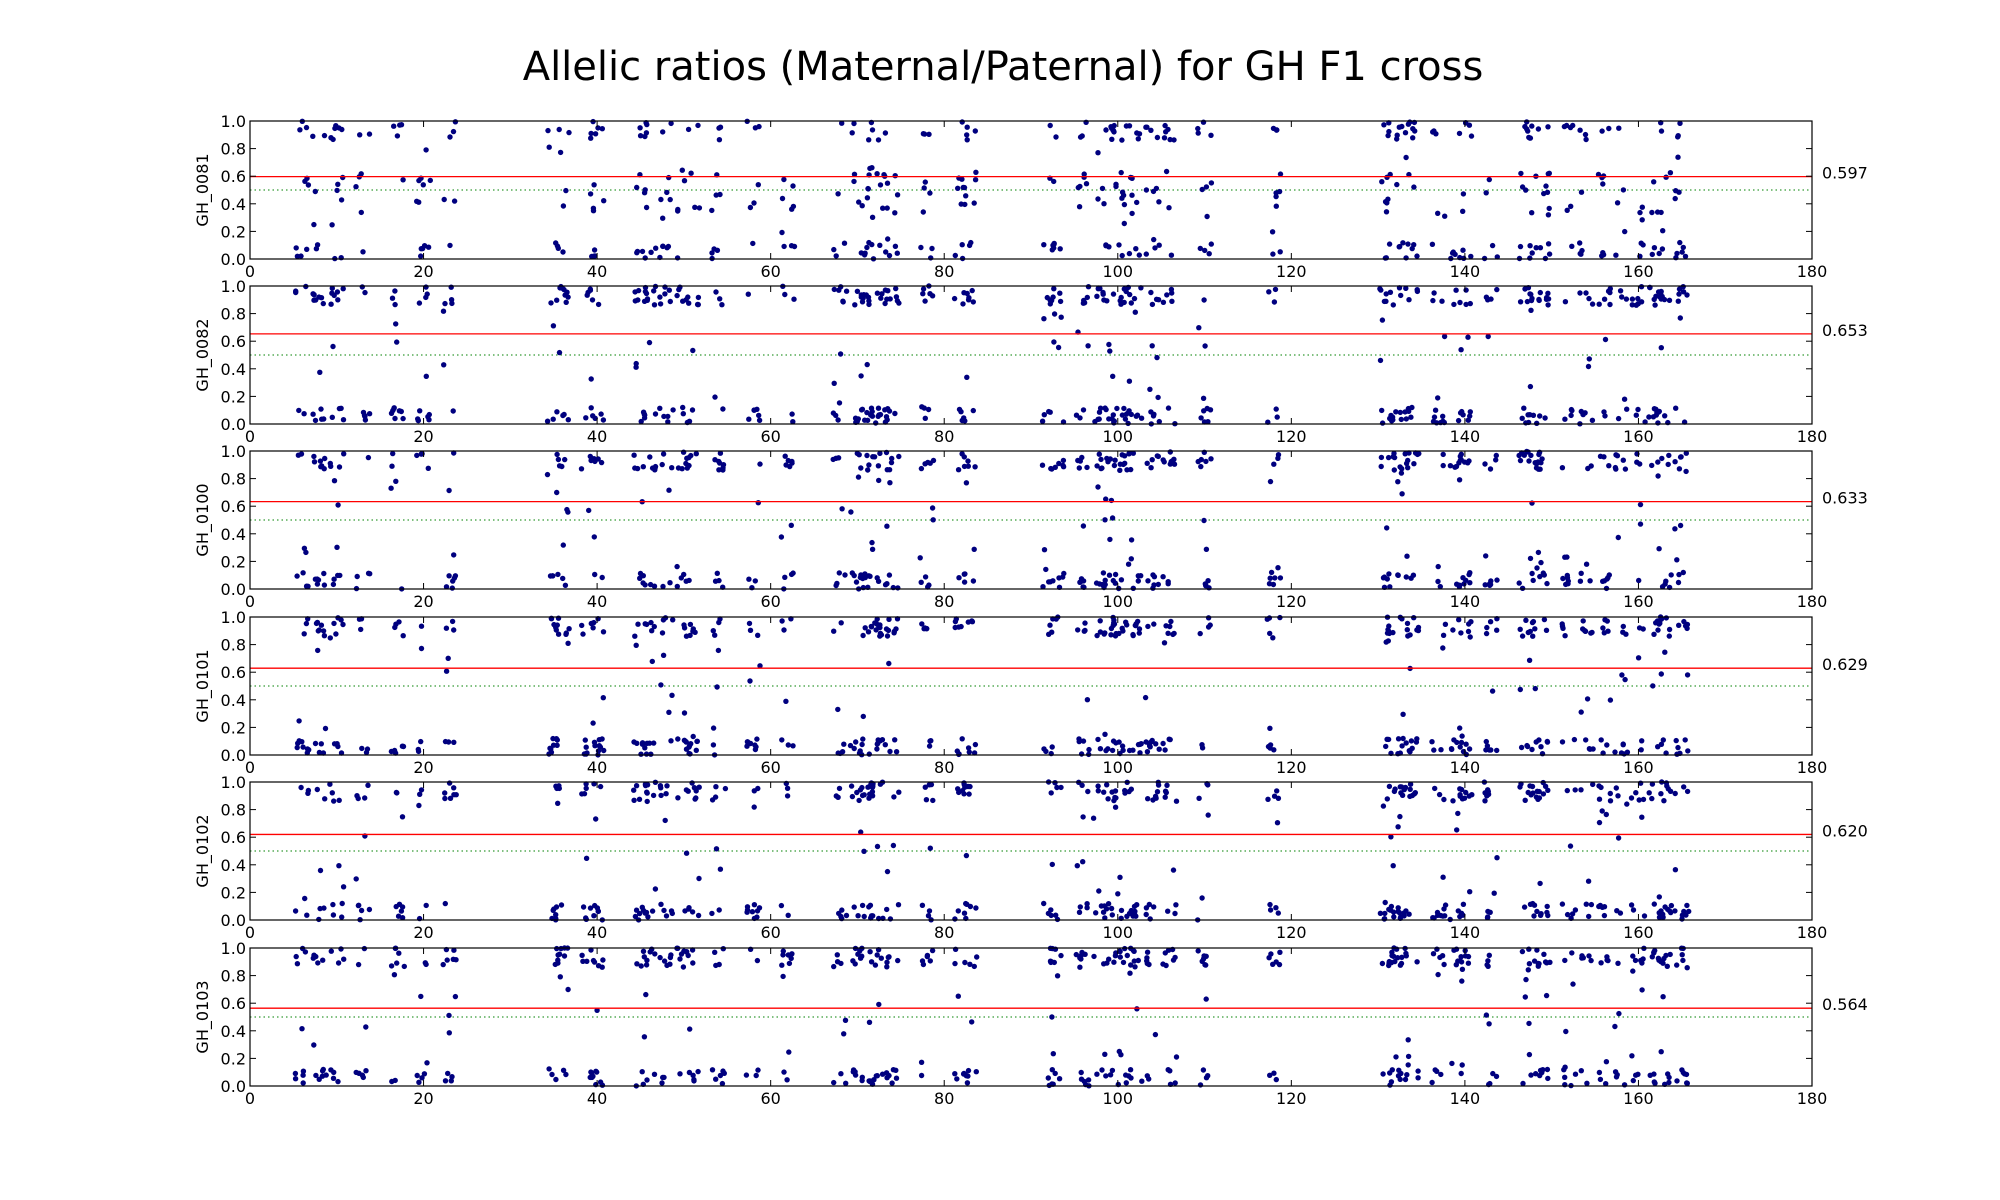 This screenshot has width=2000, height=1200. I want to click on x-tick-label: 0, so click(250, 436).